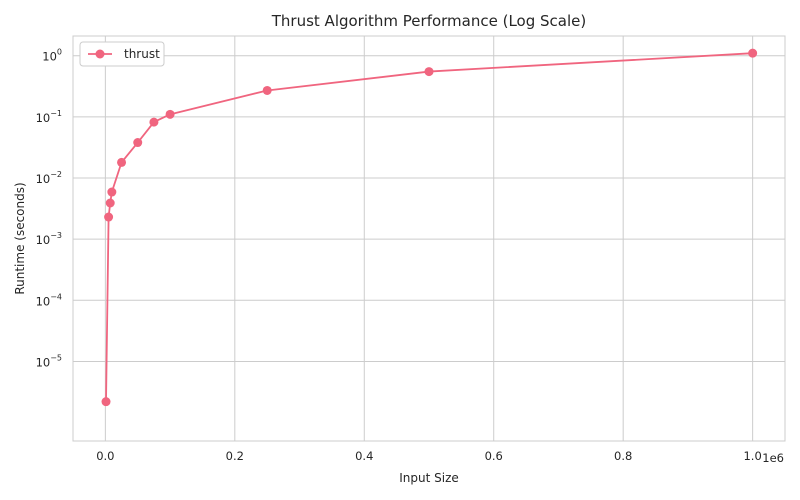 The height and width of the screenshot is (500, 800). I want to click on x-tick-label: 0.2, so click(235, 456).